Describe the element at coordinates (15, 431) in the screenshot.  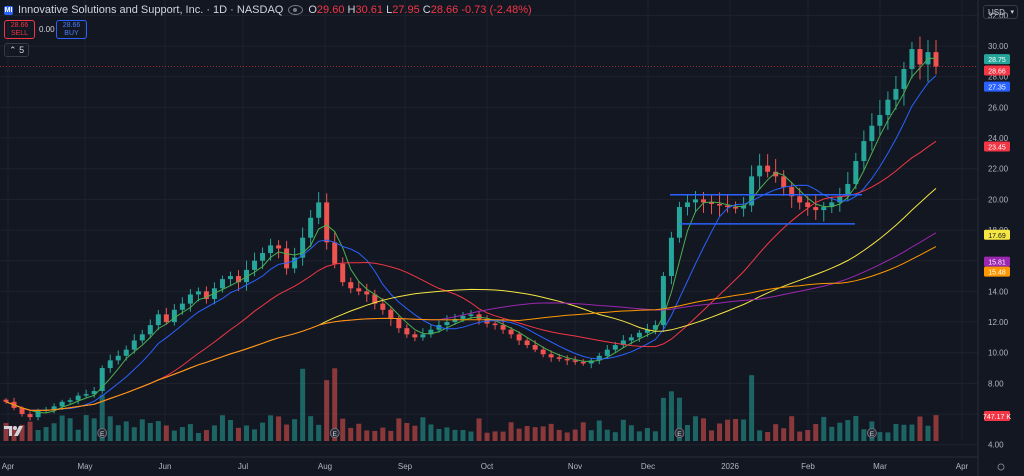
I see `tradingview-logo-icon` at that location.